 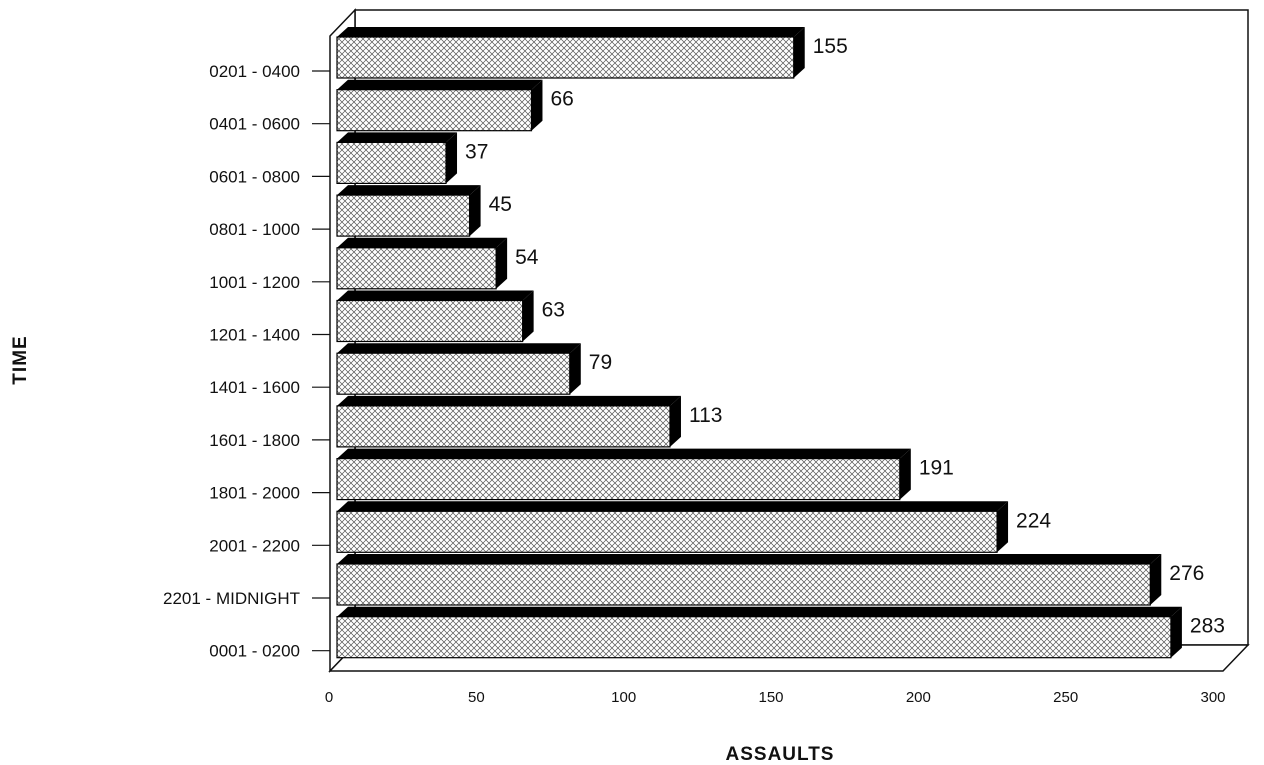 I want to click on bar-2: 66, so click(x=455, y=105).